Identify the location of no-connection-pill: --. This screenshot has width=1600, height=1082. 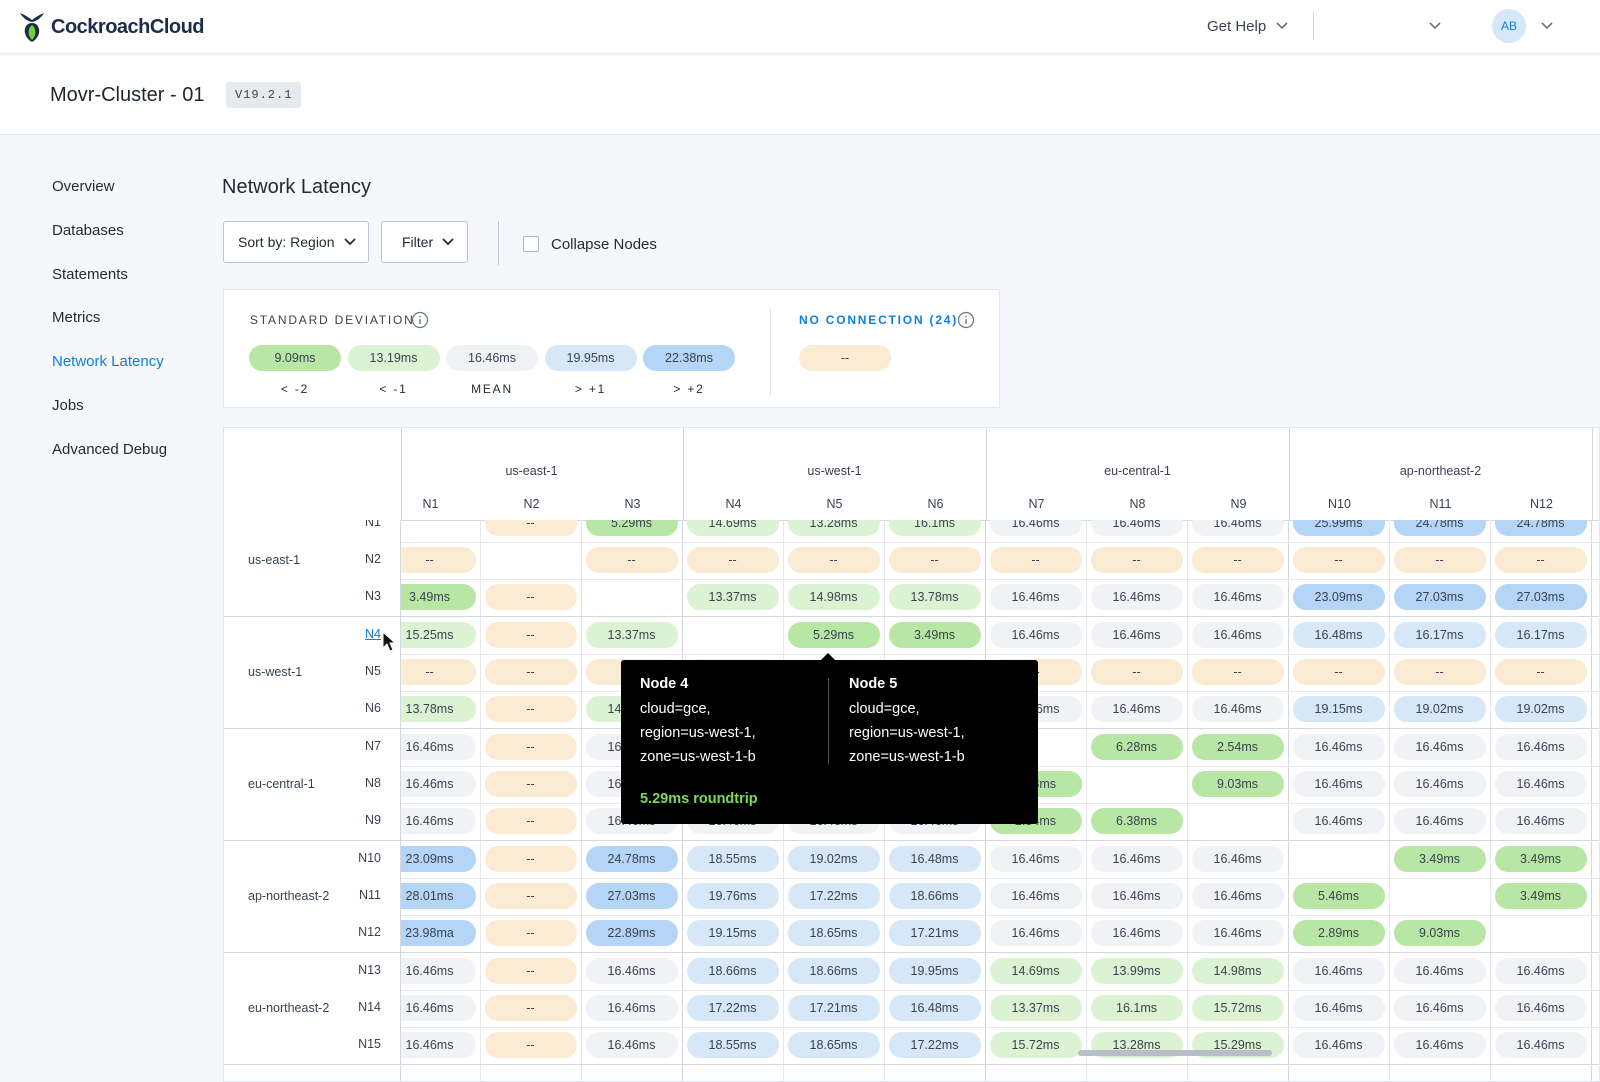
(845, 358).